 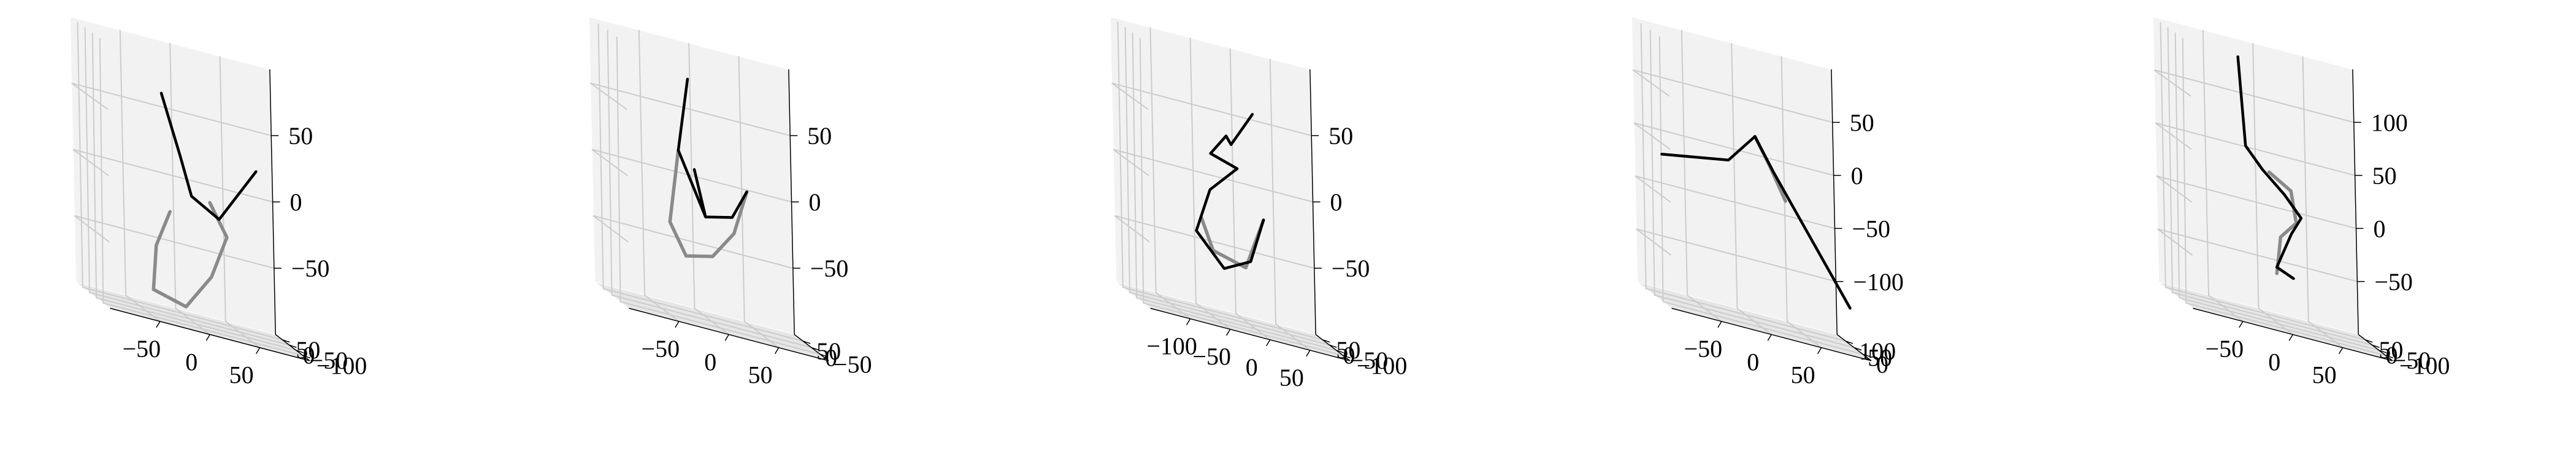 What do you see at coordinates (1340, 136) in the screenshot?
I see `z-tick-label: 50` at bounding box center [1340, 136].